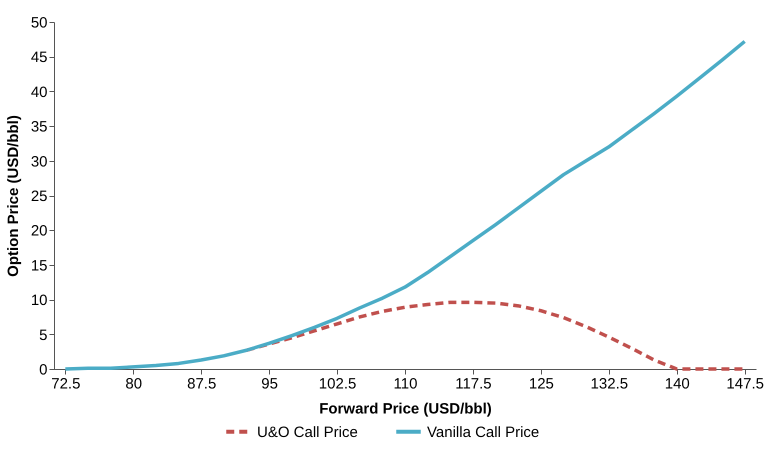 The image size is (778, 451). Describe the element at coordinates (201, 384) in the screenshot. I see `x-tick-label: 87.5` at that location.